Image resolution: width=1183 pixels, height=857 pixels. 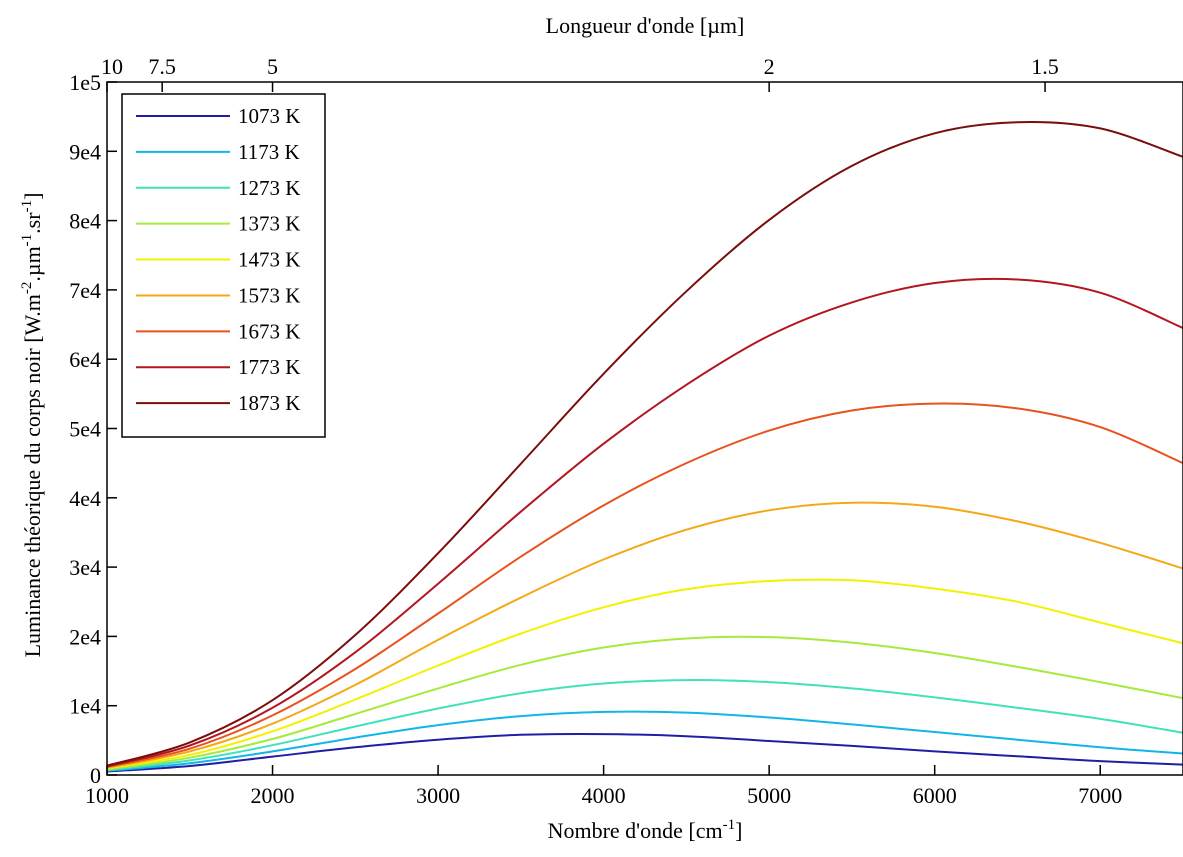 What do you see at coordinates (269, 188) in the screenshot?
I see `legend-label-2: 1273 K` at bounding box center [269, 188].